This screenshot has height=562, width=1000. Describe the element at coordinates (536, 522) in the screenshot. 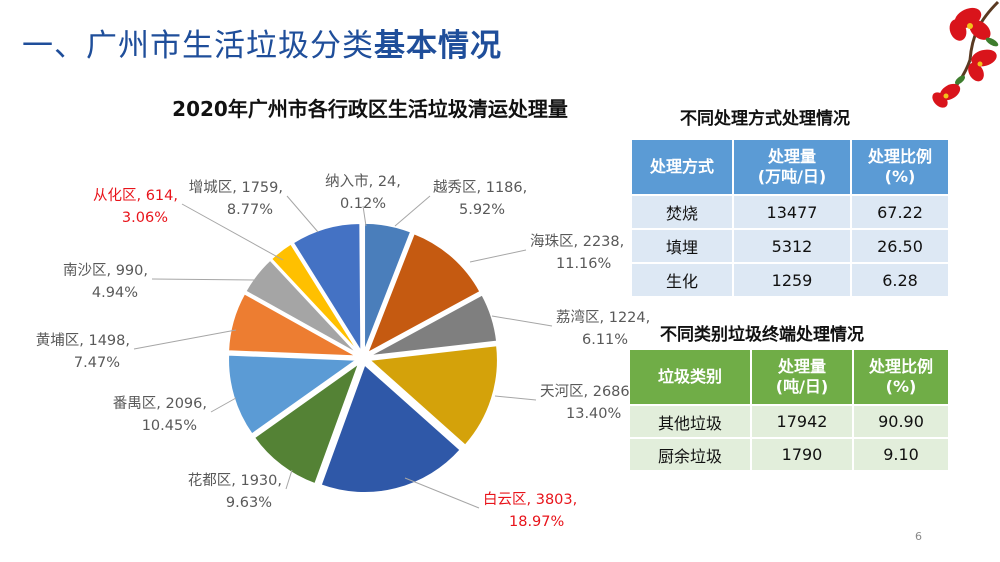

I see `slice-percent-label: 18.97%` at that location.